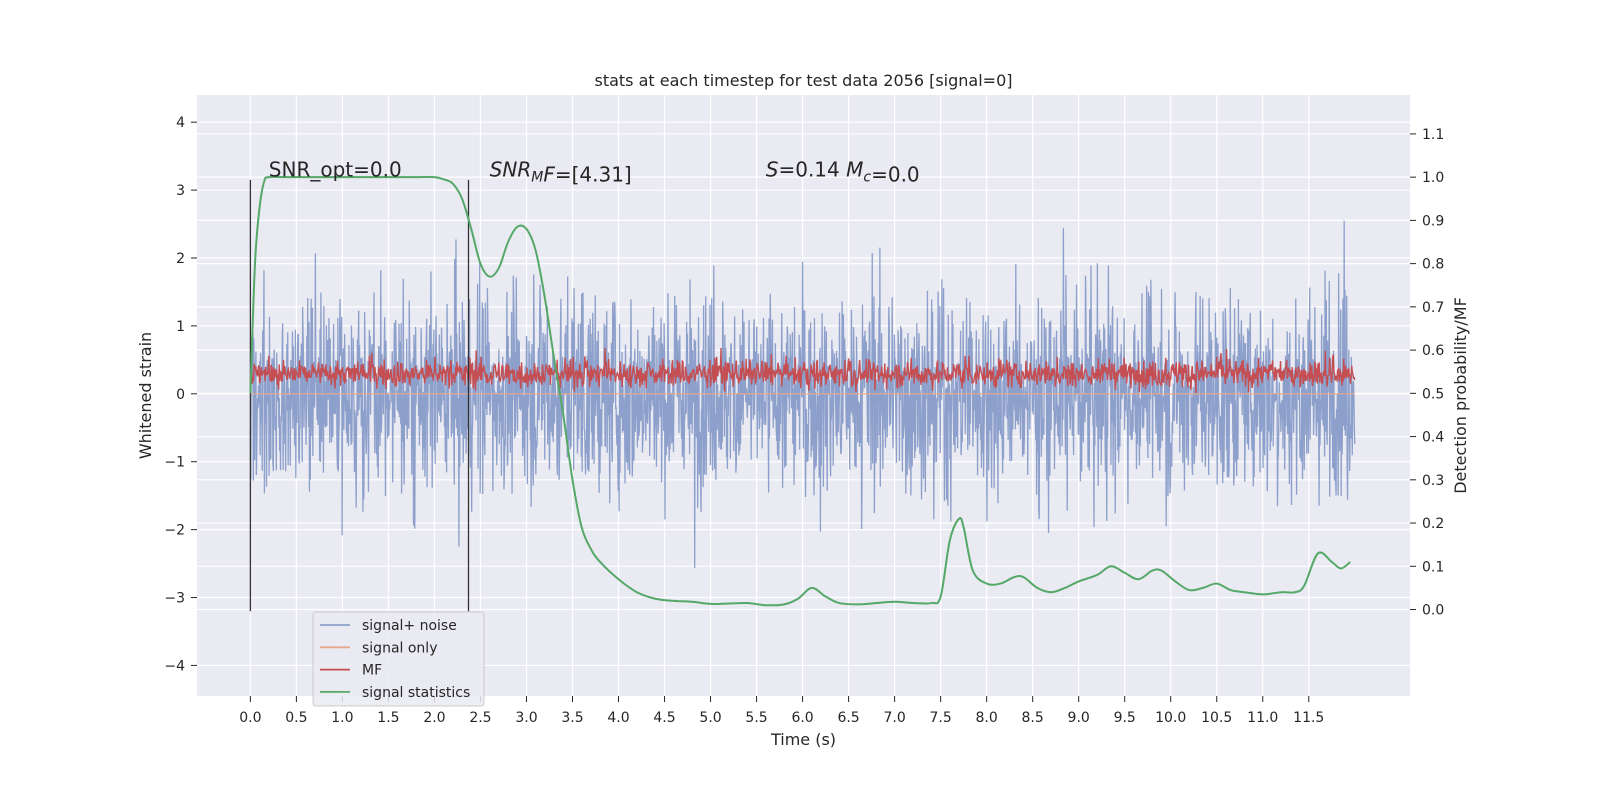  I want to click on x-tick-label-17: 8.5, so click(1033, 718).